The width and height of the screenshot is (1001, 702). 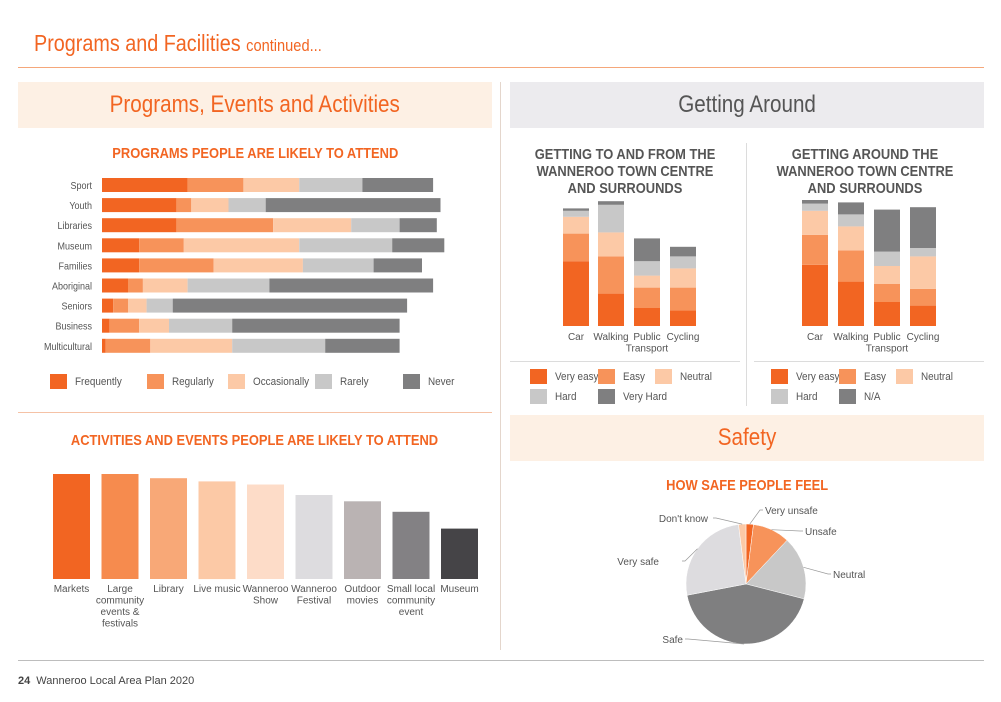 I want to click on legend-item-hard: Hard, so click(x=795, y=396).